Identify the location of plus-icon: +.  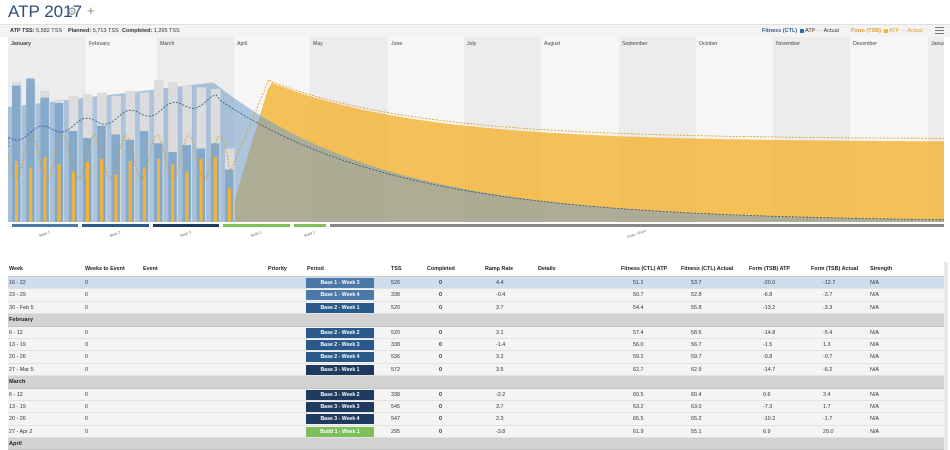
(91, 10).